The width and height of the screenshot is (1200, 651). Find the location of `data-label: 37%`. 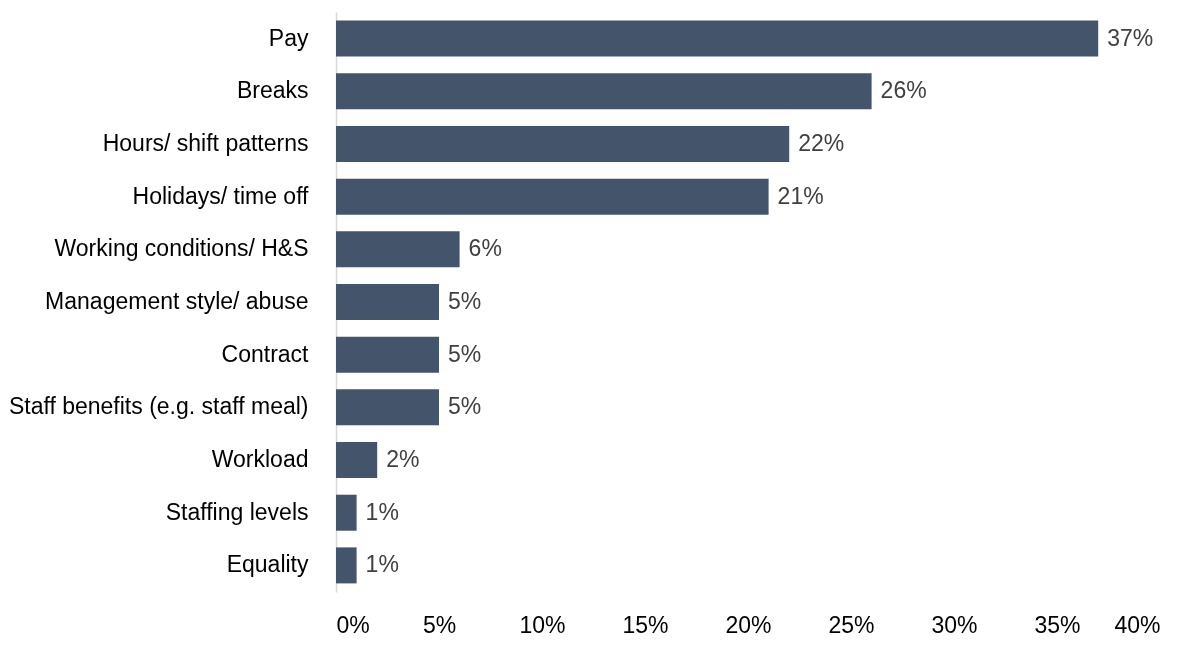

data-label: 37% is located at coordinates (1130, 37).